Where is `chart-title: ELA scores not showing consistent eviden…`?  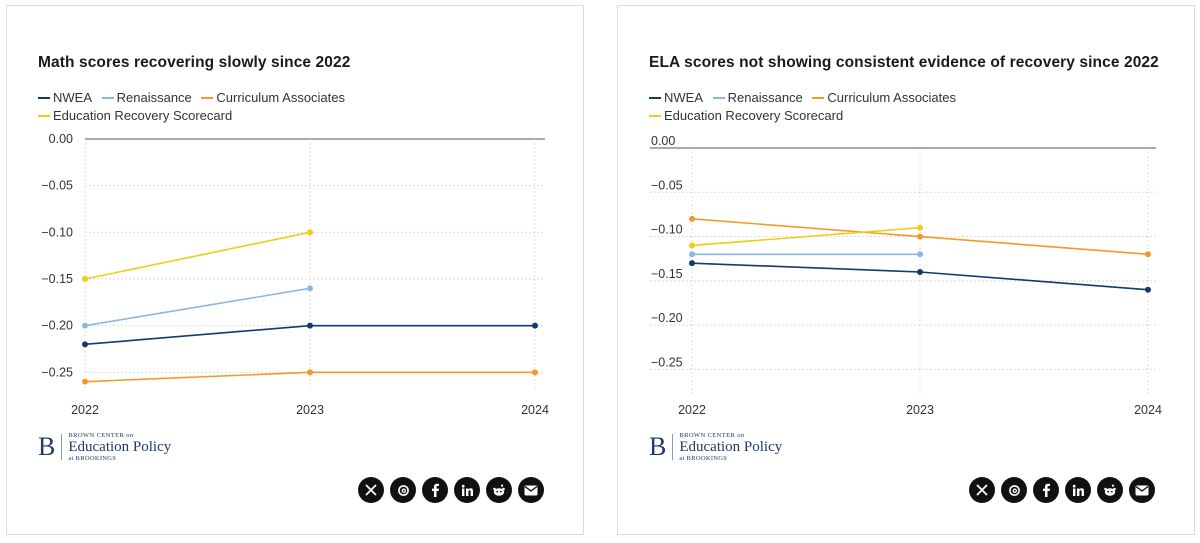 chart-title: ELA scores not showing consistent eviden… is located at coordinates (904, 62).